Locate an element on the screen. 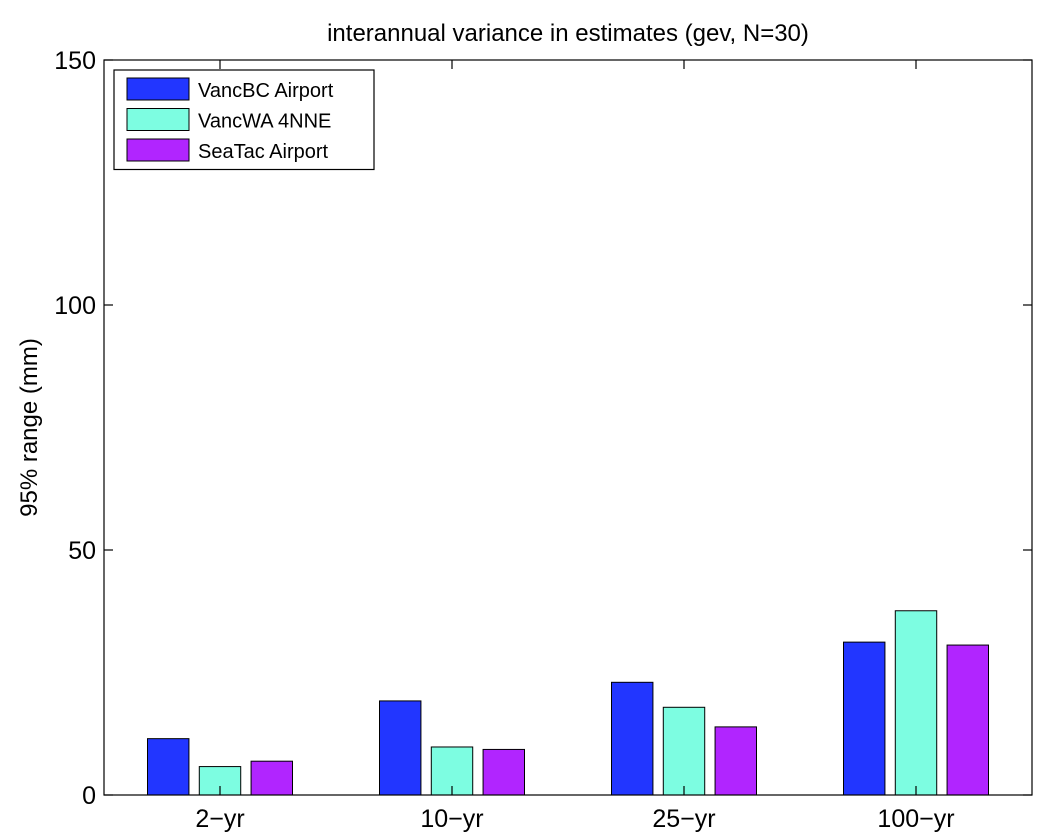 The width and height of the screenshot is (1048, 835). legend-entry-label: VancWA 4NNE is located at coordinates (264, 122).